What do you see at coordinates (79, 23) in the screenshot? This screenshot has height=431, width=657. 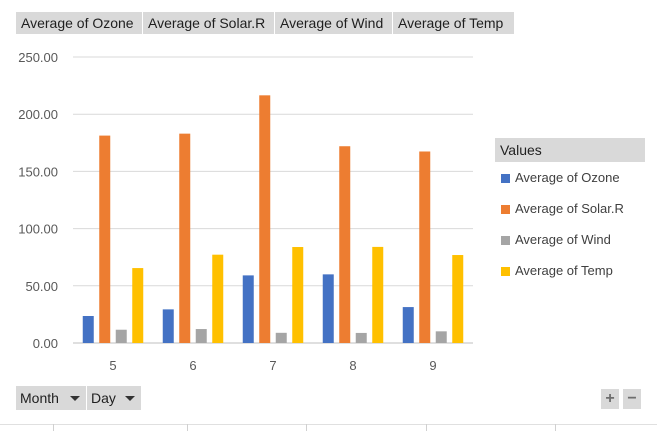 I see `field-button-ozone: Average of Ozone` at bounding box center [79, 23].